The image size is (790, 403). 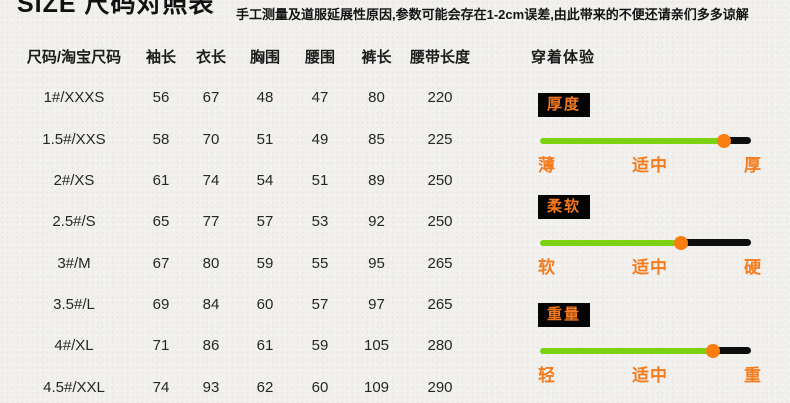 I want to click on slider-label-right: 硬, so click(x=753, y=267).